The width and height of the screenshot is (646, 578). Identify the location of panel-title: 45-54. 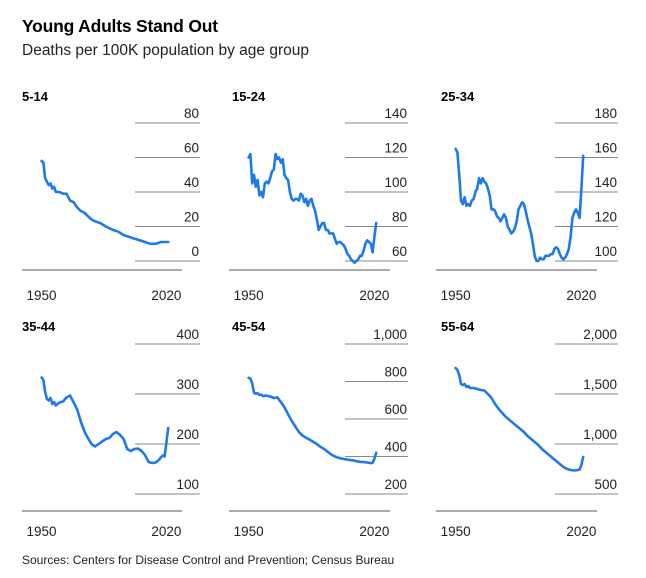
(249, 326).